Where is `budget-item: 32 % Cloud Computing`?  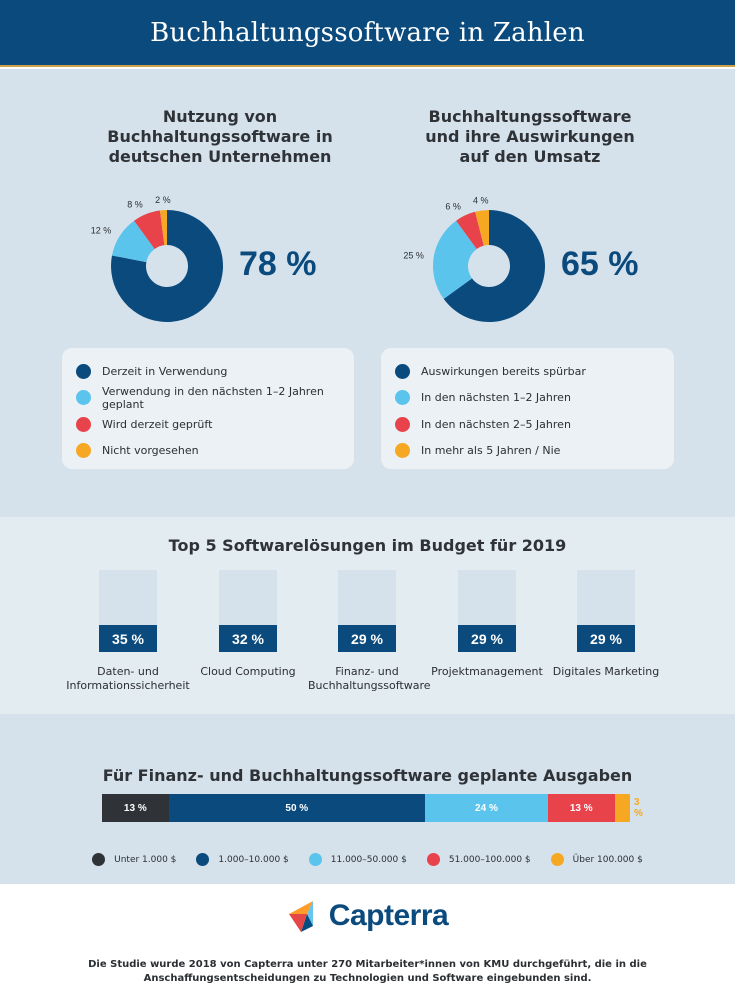
budget-item: 32 % Cloud Computing is located at coordinates (248, 624).